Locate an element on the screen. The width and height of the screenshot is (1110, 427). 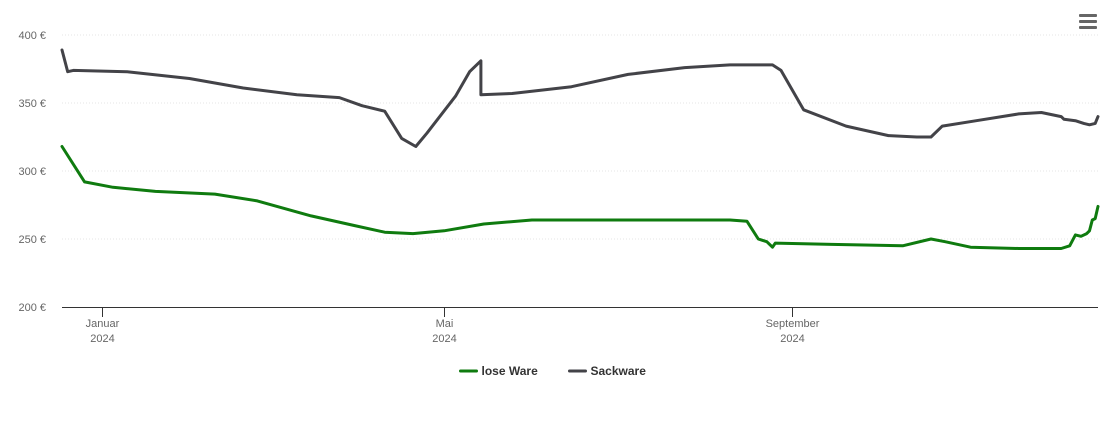
legend-item: Sackware is located at coordinates (607, 371).